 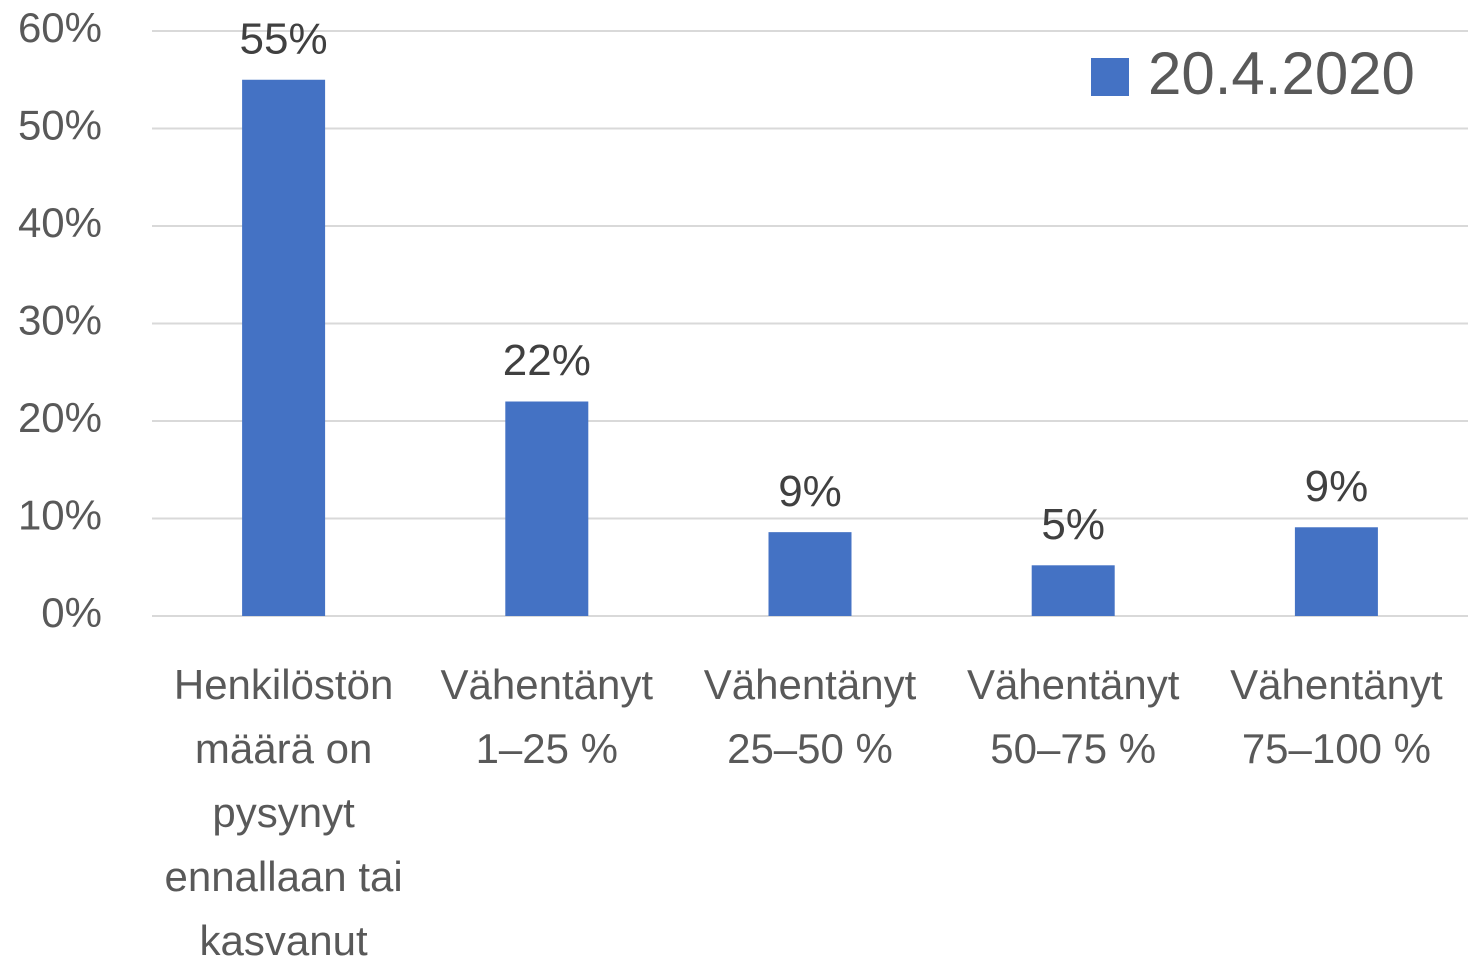 What do you see at coordinates (810, 716) in the screenshot?
I see `x-tick-label: Vähentänyt 25–50 %` at bounding box center [810, 716].